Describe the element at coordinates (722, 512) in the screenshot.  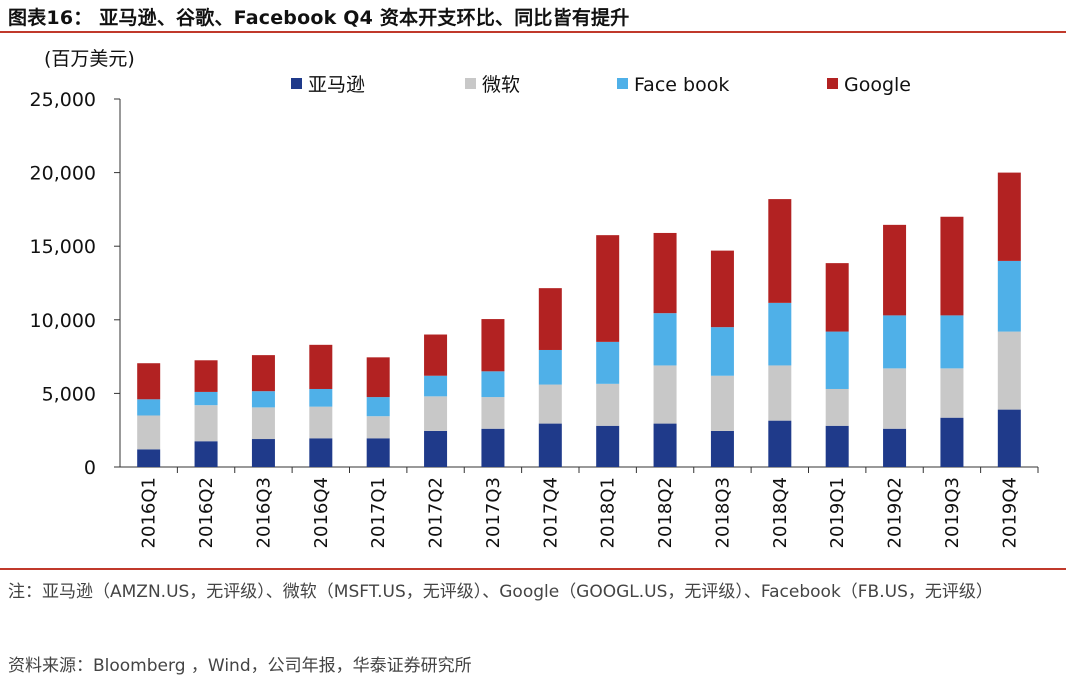
I see `x-tick-label: 2018Q3` at that location.